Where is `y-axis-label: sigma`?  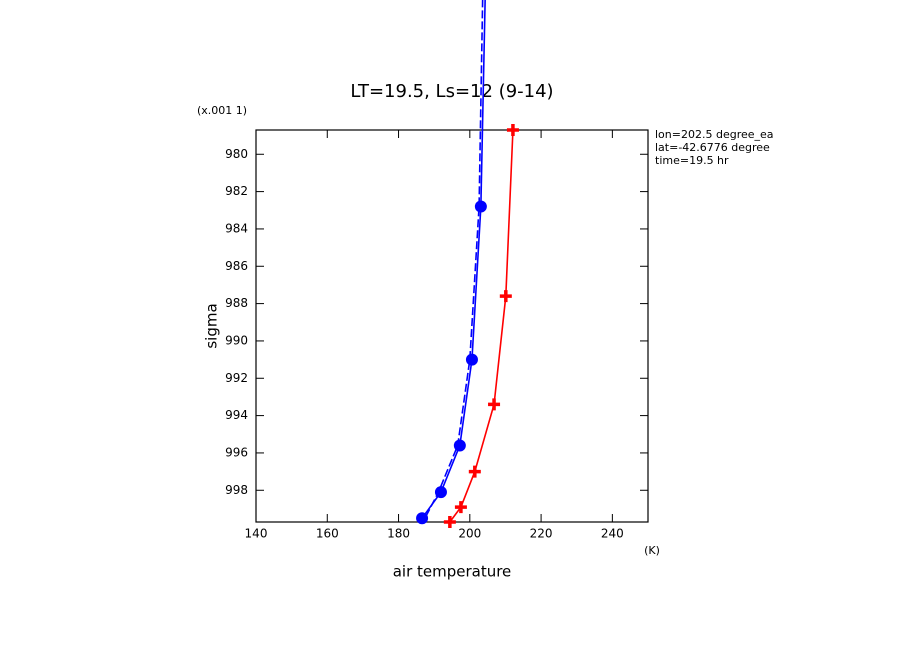 y-axis-label: sigma is located at coordinates (212, 325).